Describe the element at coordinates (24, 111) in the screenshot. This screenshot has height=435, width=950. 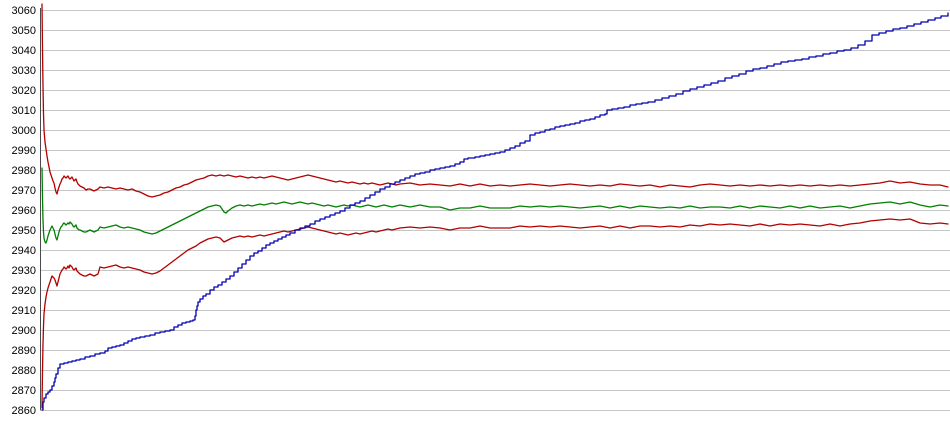
I see `y-axis-tick-label: 3010` at that location.